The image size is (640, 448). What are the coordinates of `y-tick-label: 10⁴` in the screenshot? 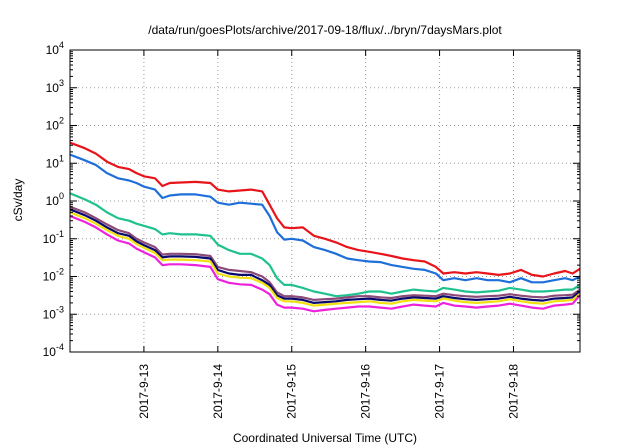 It's located at (55, 48).